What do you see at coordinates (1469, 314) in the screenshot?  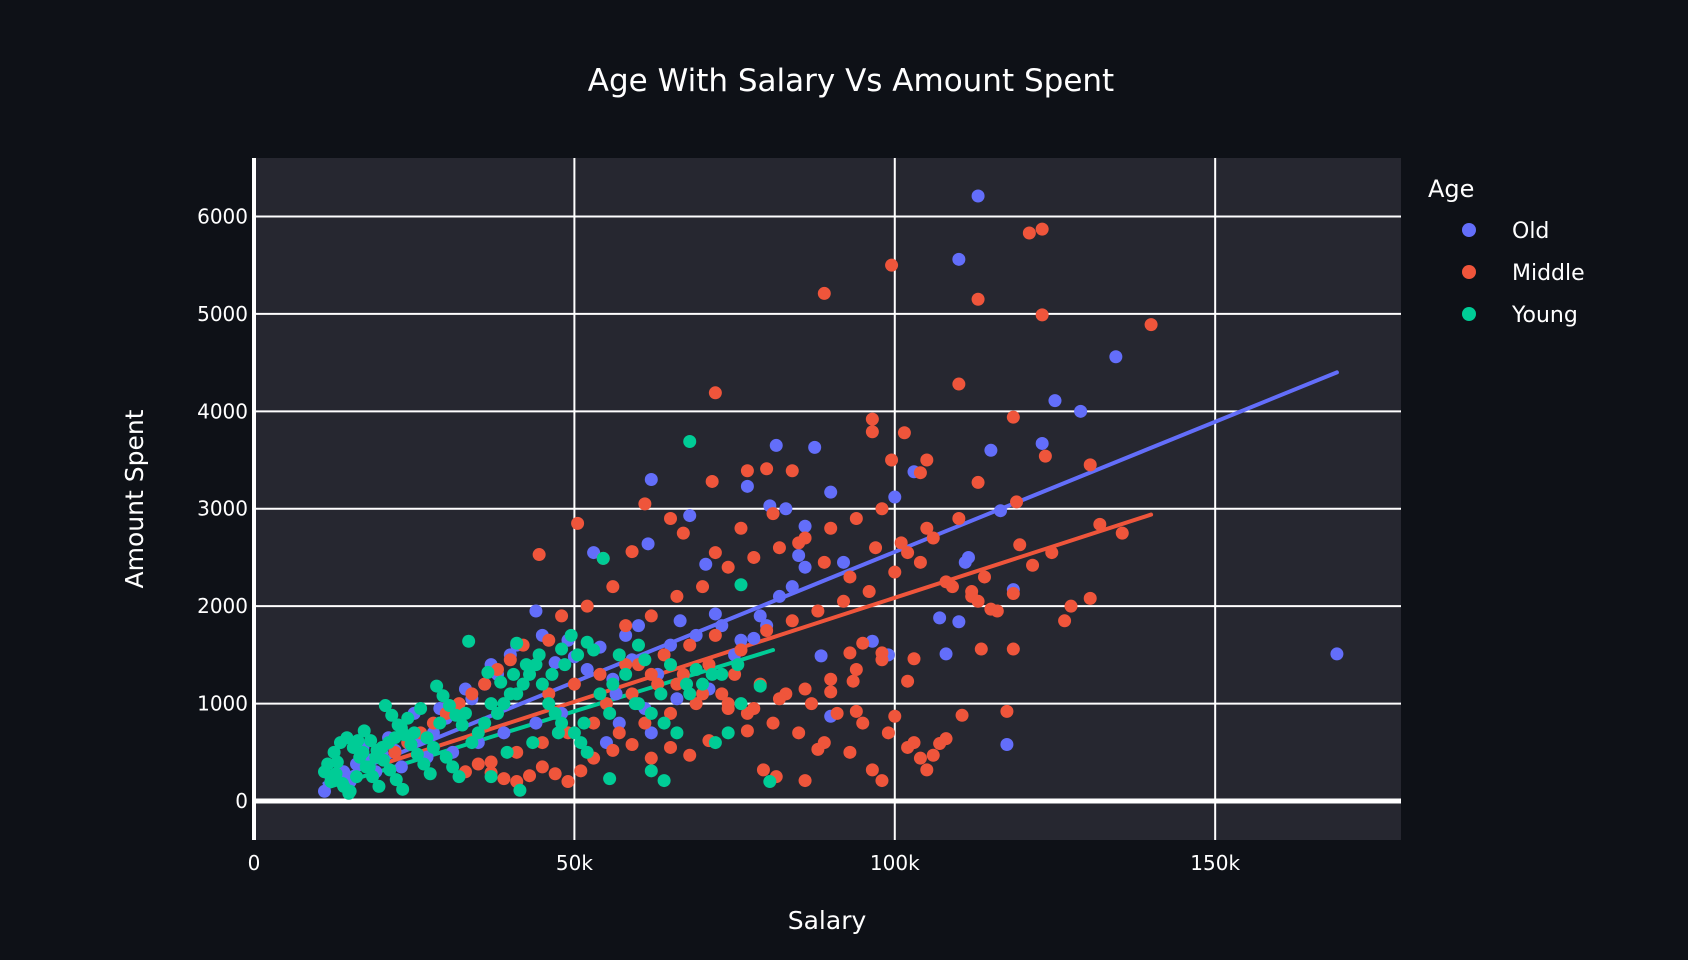 I see `legend-marker-young` at bounding box center [1469, 314].